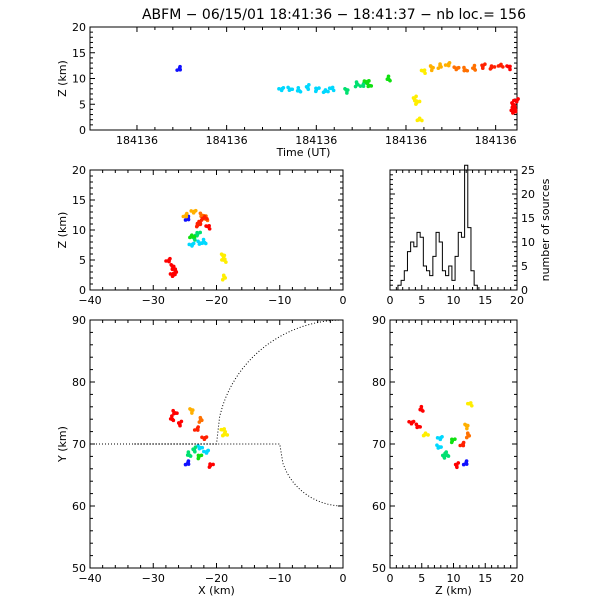 This screenshot has height=600, width=600. Describe the element at coordinates (62, 444) in the screenshot. I see `y-axis-label: Y (km)` at that location.